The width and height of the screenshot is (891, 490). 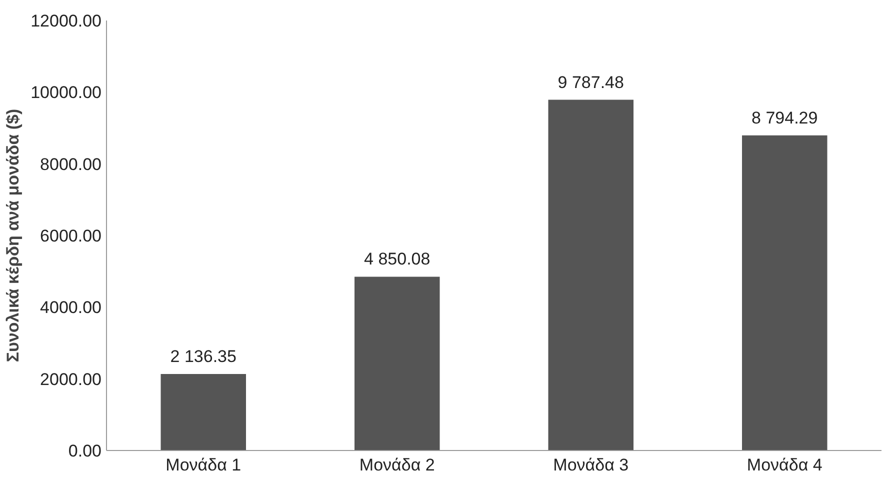 What do you see at coordinates (784, 465) in the screenshot?
I see `x-tick-label: Μονάδα 4` at bounding box center [784, 465].